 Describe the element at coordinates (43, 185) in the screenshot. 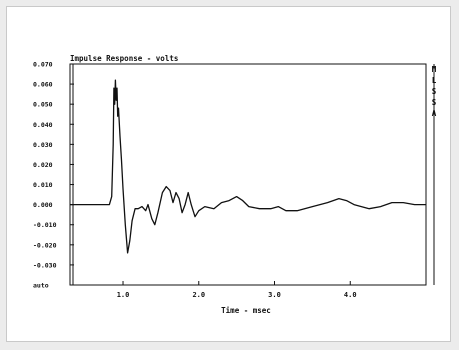

I see `y-tick-label: 0.010` at that location.